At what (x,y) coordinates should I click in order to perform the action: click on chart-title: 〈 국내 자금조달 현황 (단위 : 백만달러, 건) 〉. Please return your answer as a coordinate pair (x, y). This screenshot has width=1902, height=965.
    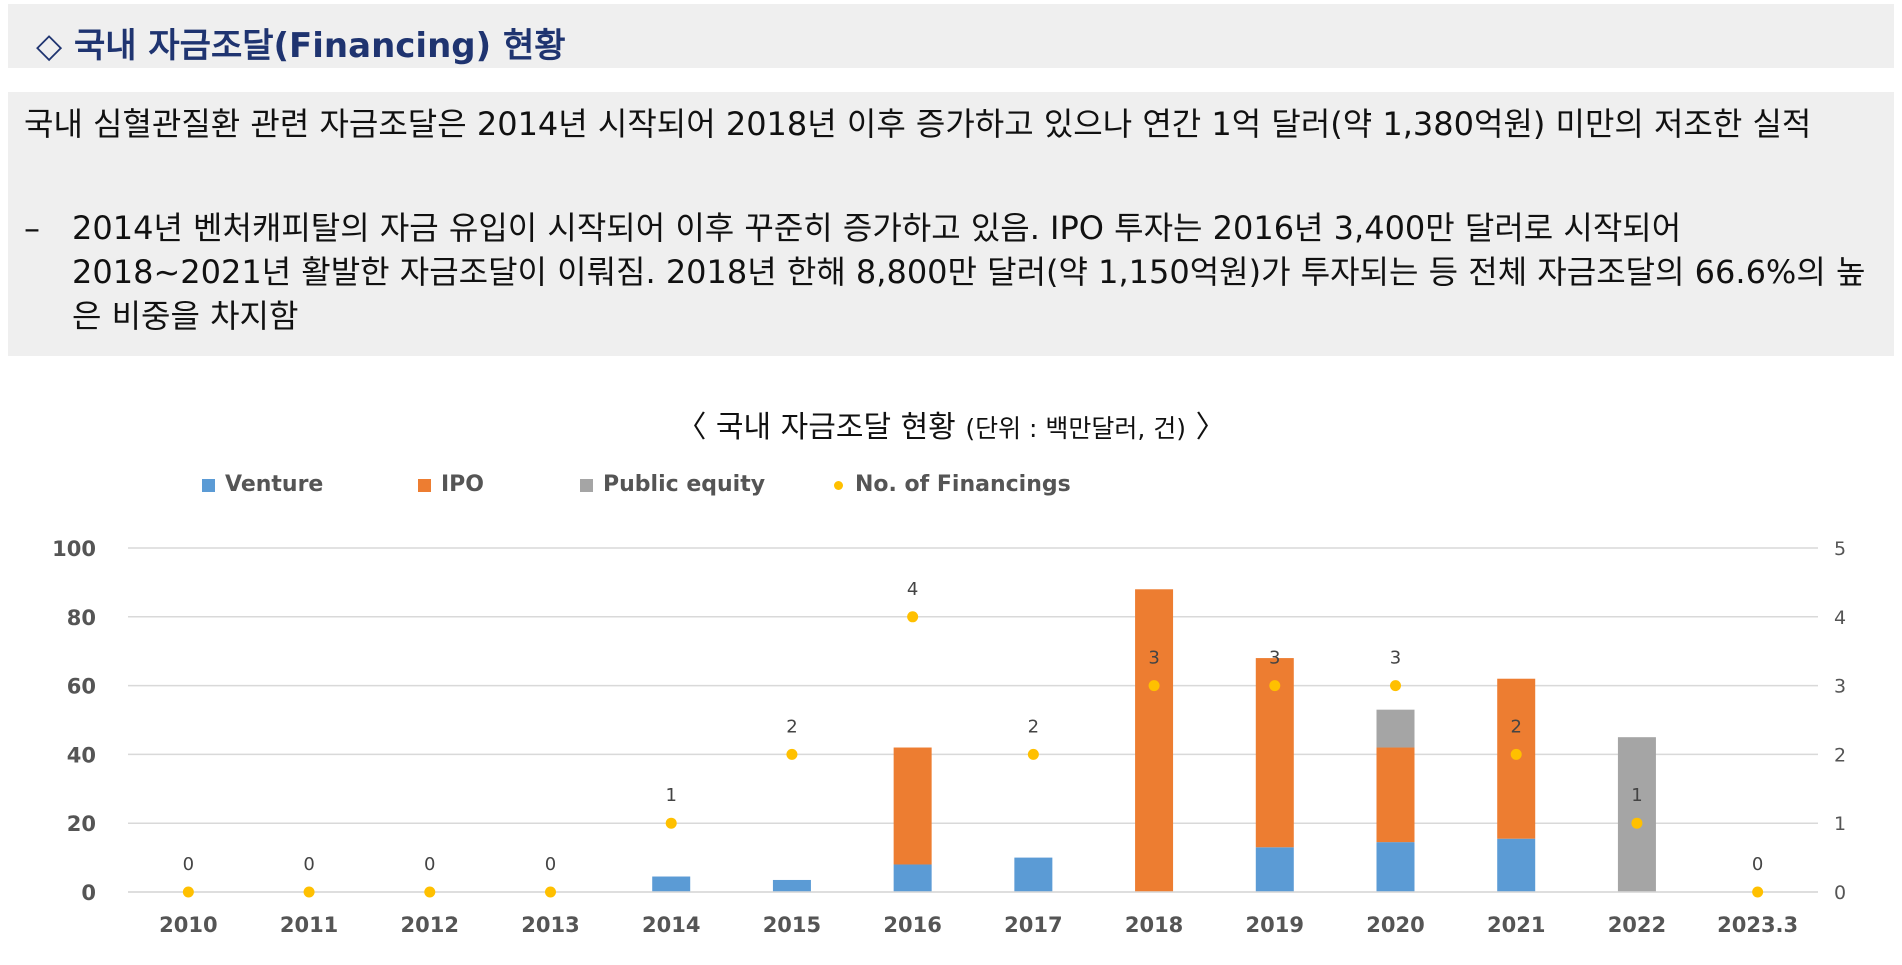
    Looking at the image, I should click on (951, 424).